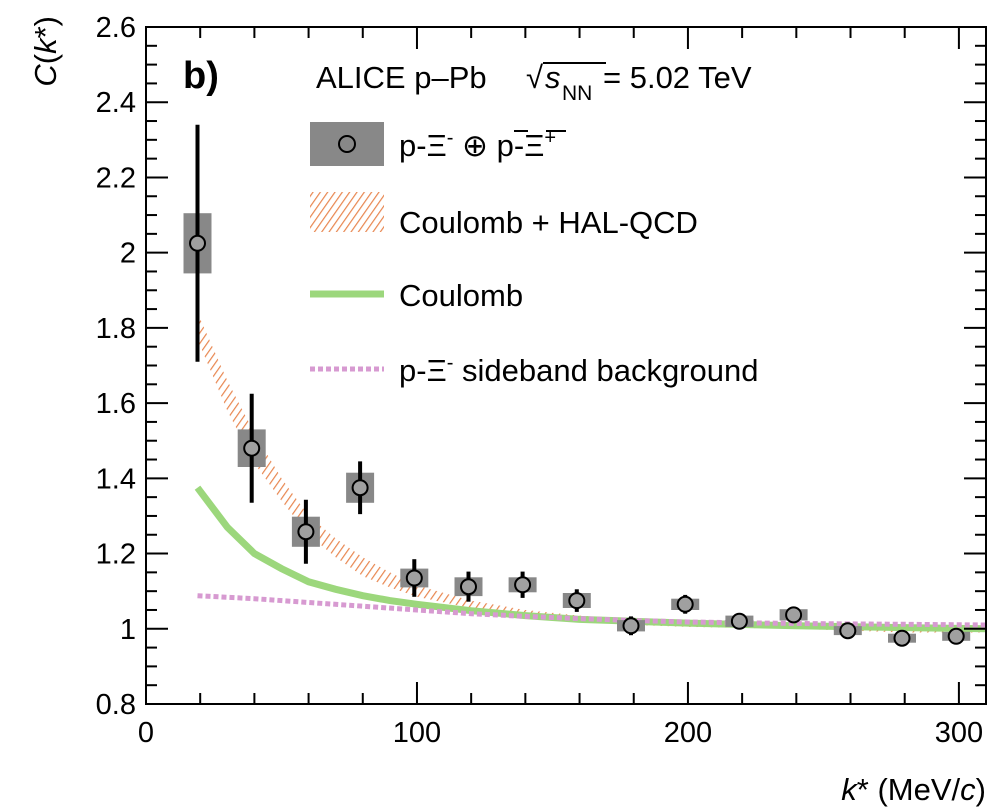 This screenshot has width=1007, height=812. What do you see at coordinates (347, 144) in the screenshot?
I see `legend-data-marker` at bounding box center [347, 144].